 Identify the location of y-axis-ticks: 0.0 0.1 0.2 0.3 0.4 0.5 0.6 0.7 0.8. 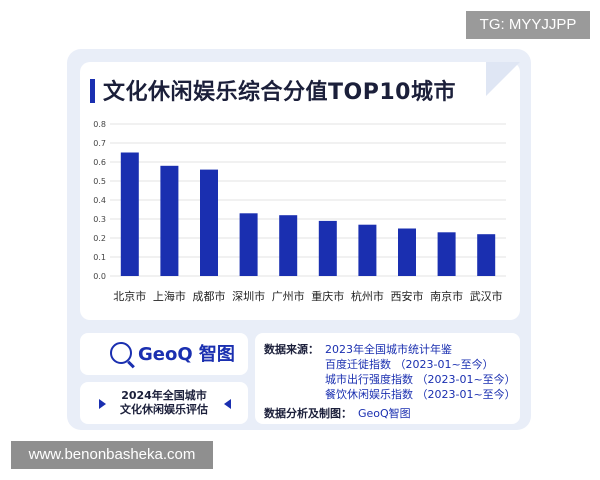
(99, 200).